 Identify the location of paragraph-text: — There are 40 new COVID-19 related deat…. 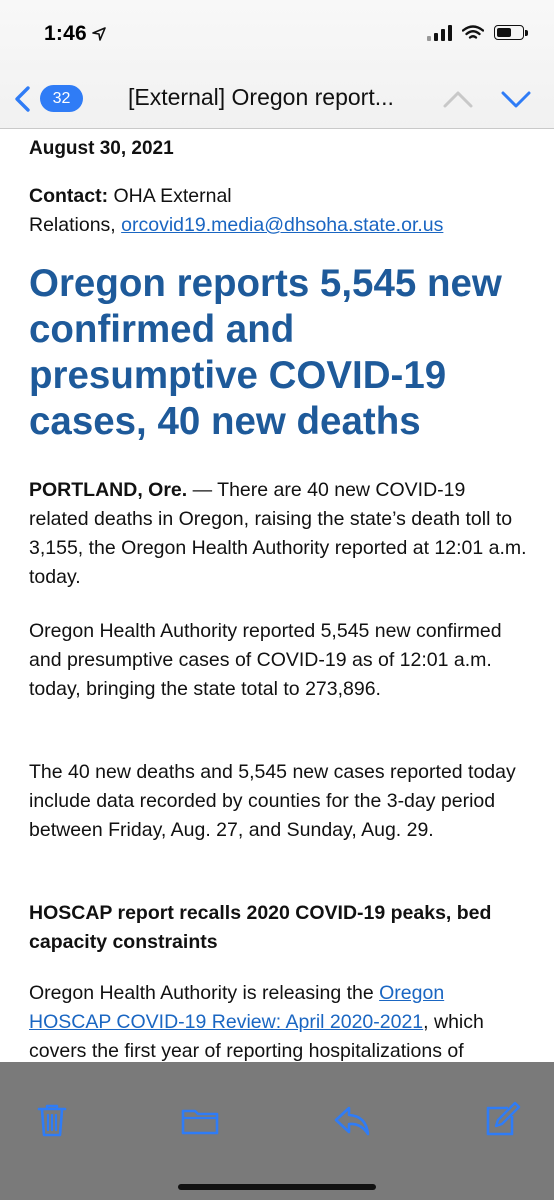
(278, 533).